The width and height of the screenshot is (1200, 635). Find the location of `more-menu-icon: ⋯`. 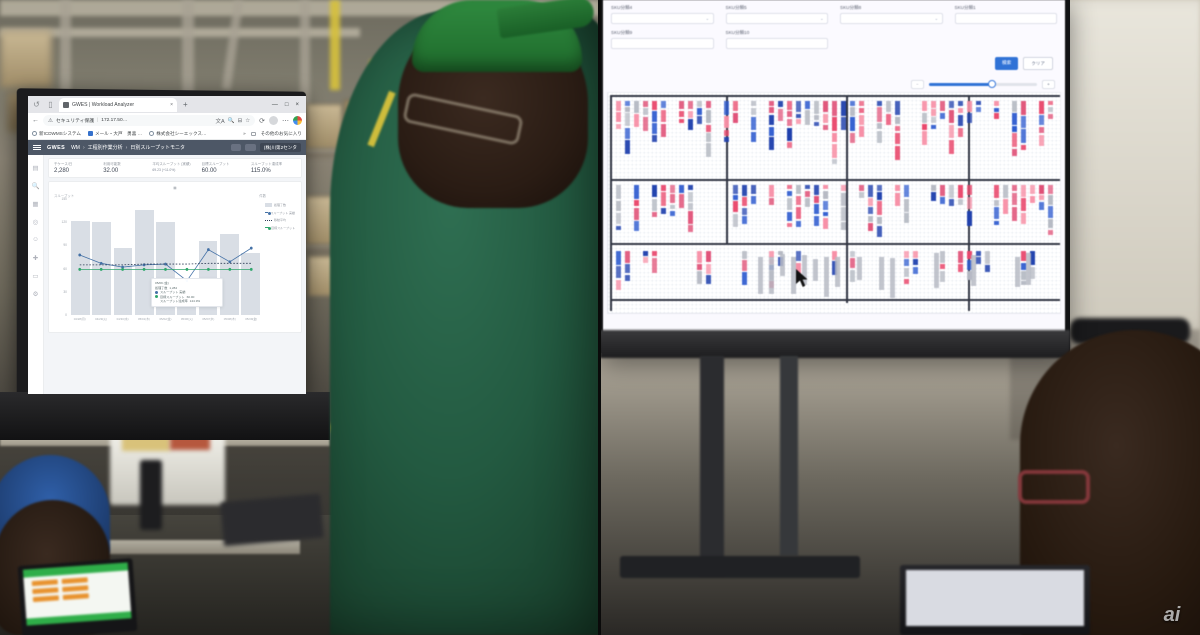

more-menu-icon: ⋯ is located at coordinates (285, 121).